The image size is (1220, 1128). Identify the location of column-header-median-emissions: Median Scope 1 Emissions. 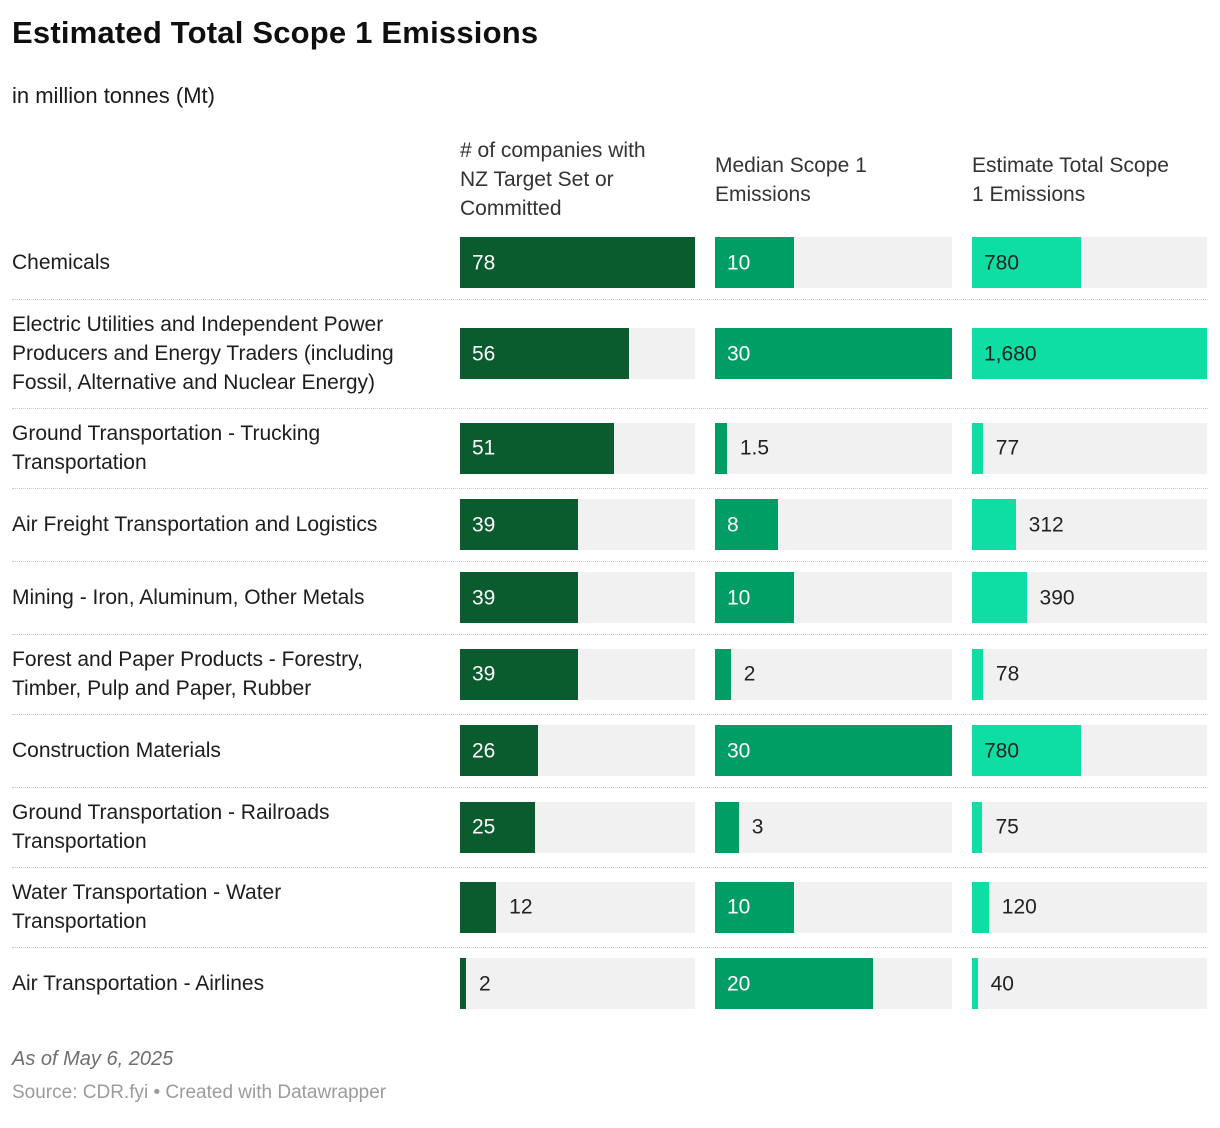
(791, 179).